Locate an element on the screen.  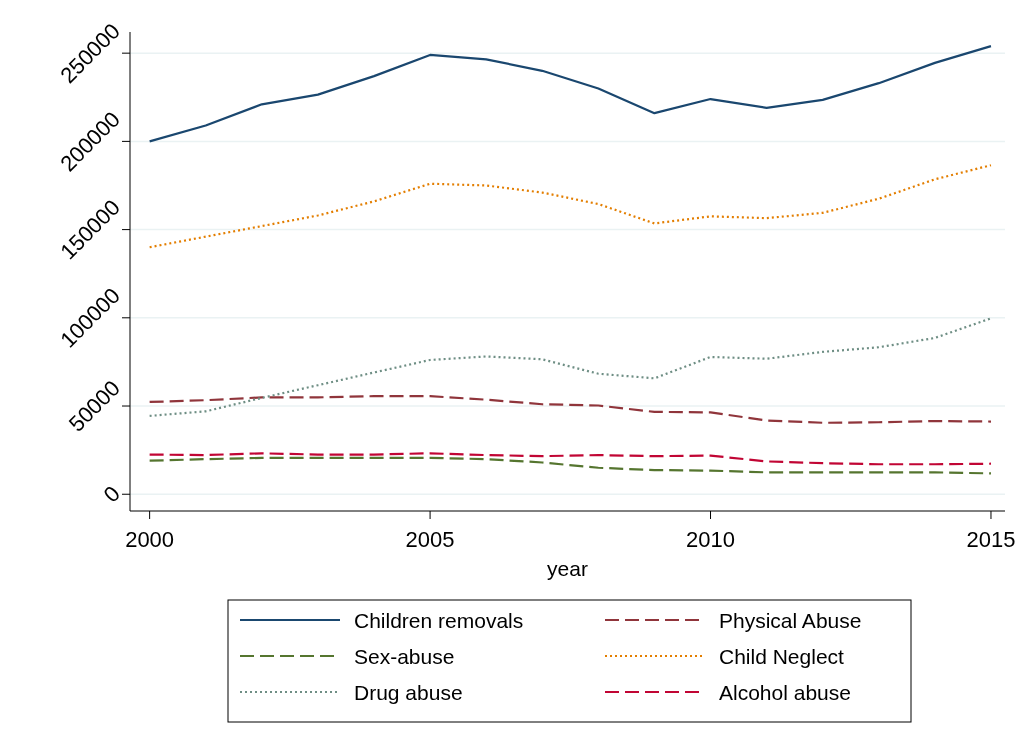
x-tick-label: 2005 is located at coordinates (430, 539).